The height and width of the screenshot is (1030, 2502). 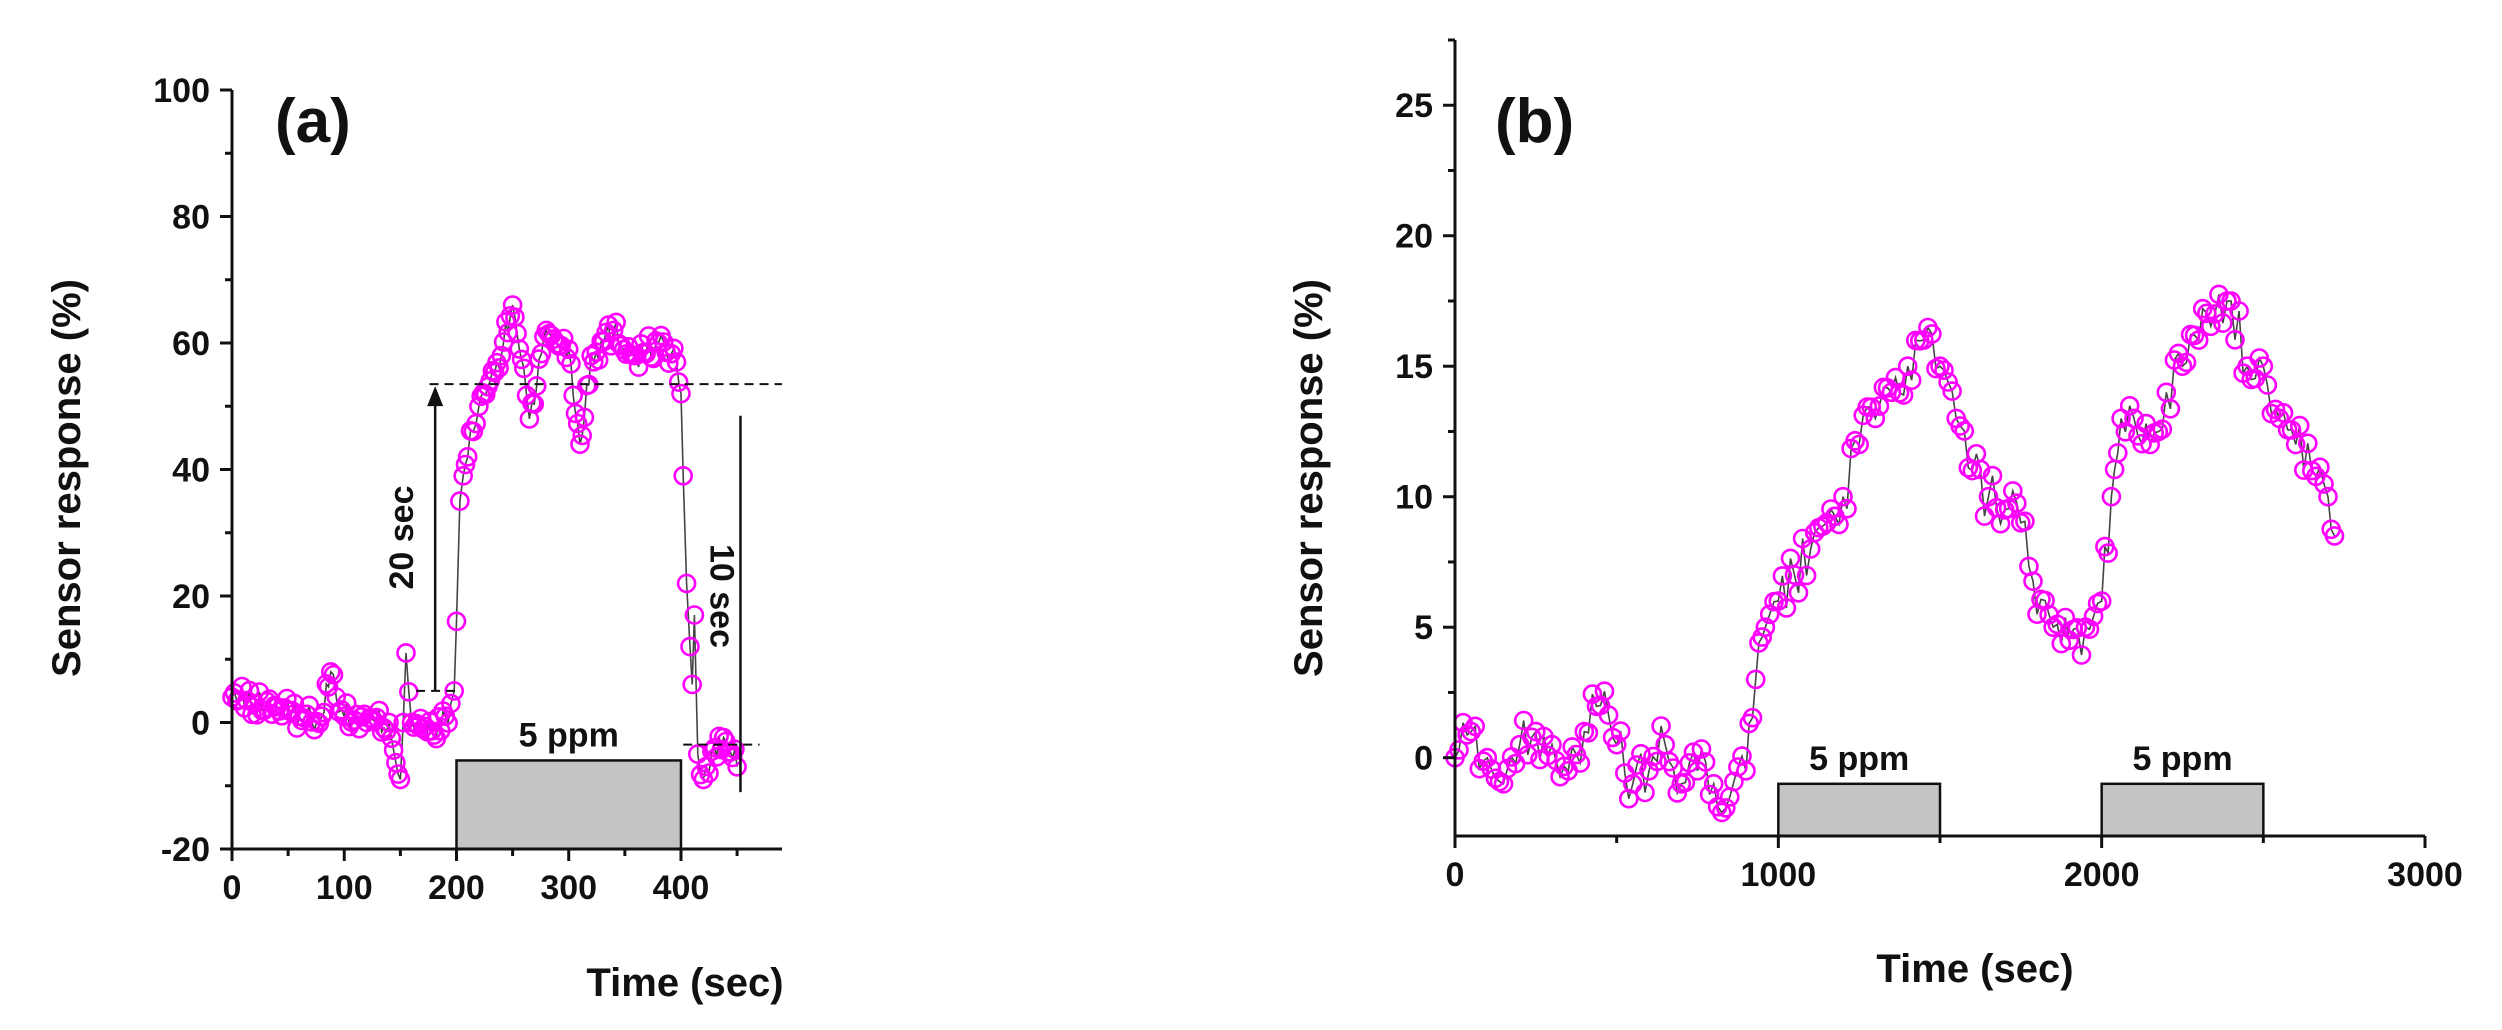 What do you see at coordinates (681, 888) in the screenshot?
I see `x-tick-label-a: 400` at bounding box center [681, 888].